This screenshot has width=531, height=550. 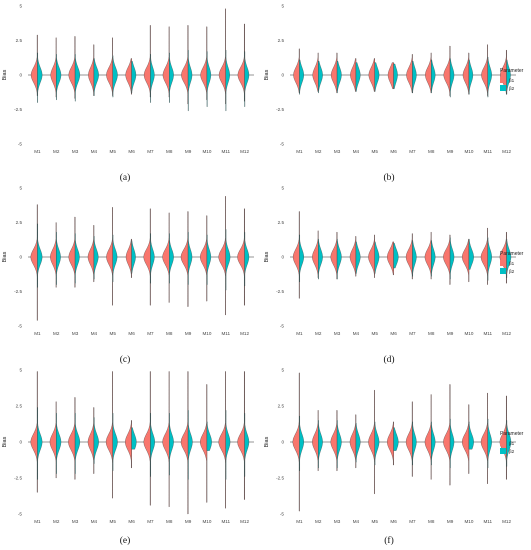 What do you see at coordinates (511, 80) in the screenshot?
I see `legend-b: Parameter β1 β2` at bounding box center [511, 80].